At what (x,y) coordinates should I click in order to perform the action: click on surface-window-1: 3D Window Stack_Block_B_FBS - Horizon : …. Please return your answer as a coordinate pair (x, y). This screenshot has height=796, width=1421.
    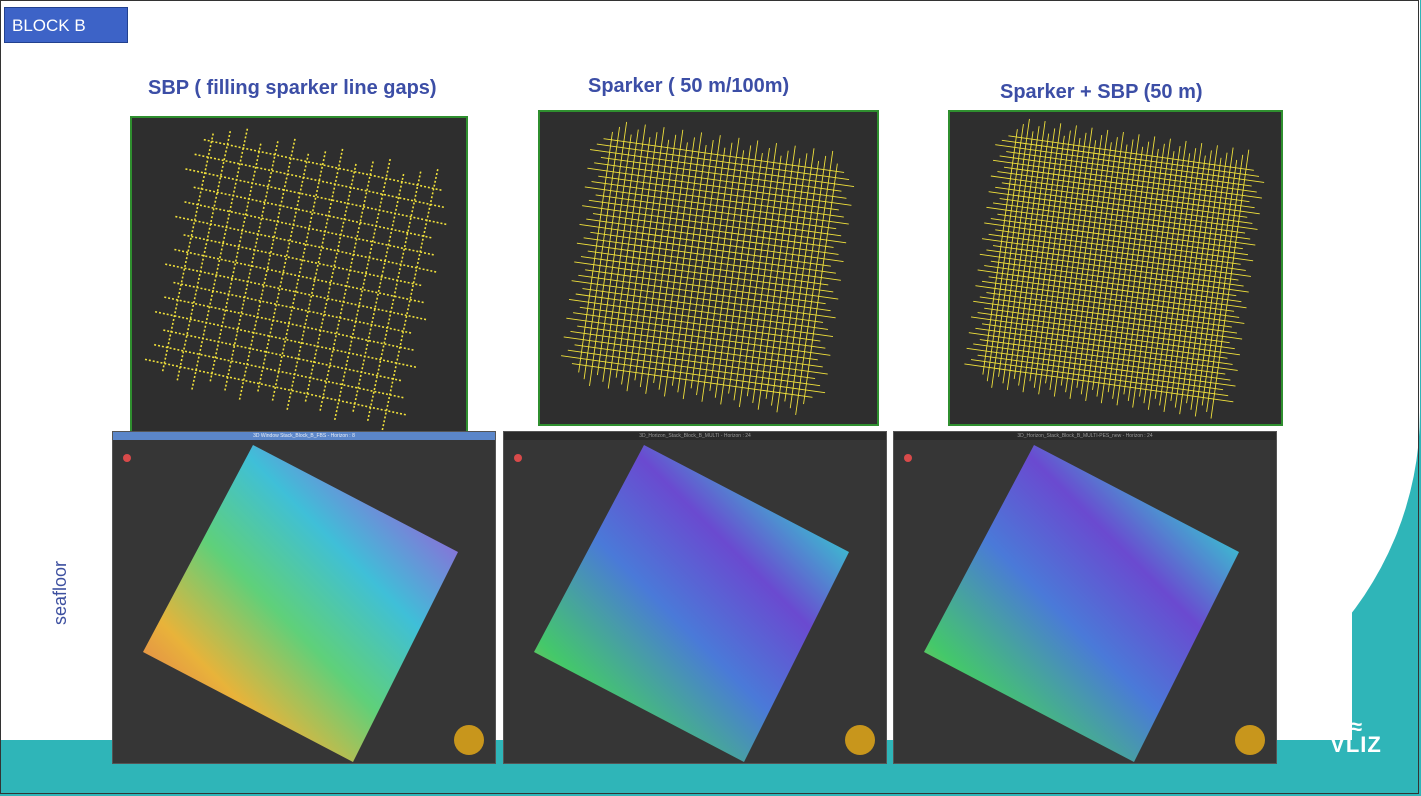
    Looking at the image, I should click on (304, 597).